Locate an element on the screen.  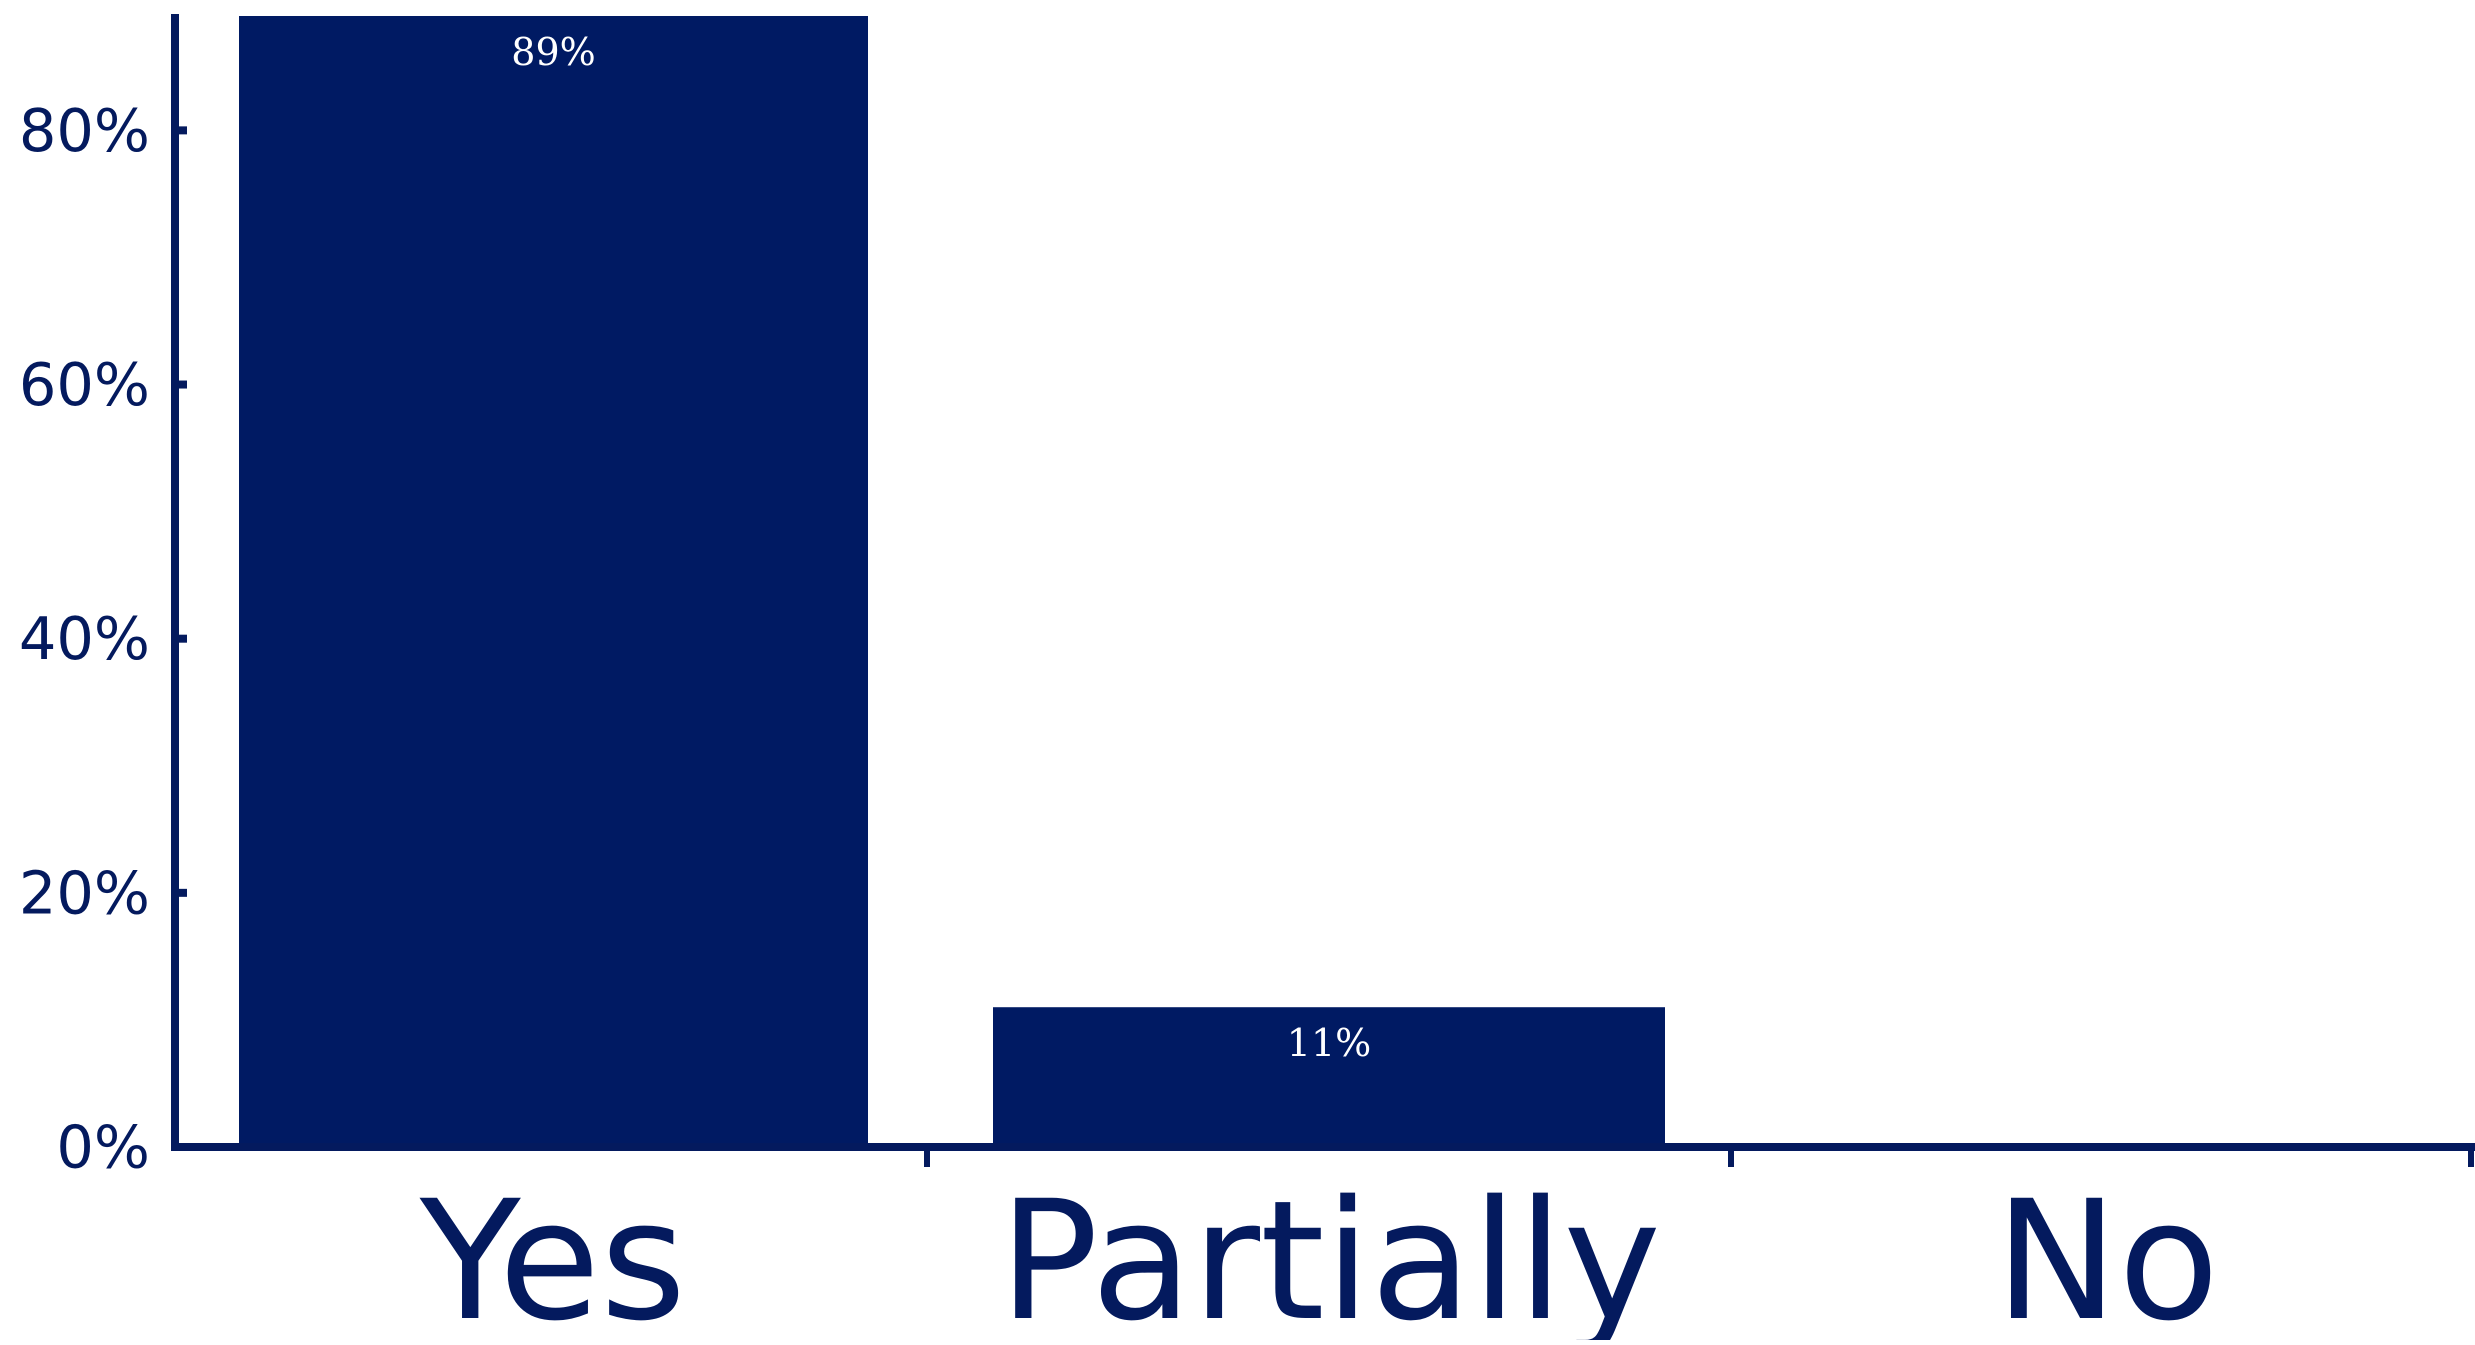
y-tick-label: 20% is located at coordinates (84, 892).